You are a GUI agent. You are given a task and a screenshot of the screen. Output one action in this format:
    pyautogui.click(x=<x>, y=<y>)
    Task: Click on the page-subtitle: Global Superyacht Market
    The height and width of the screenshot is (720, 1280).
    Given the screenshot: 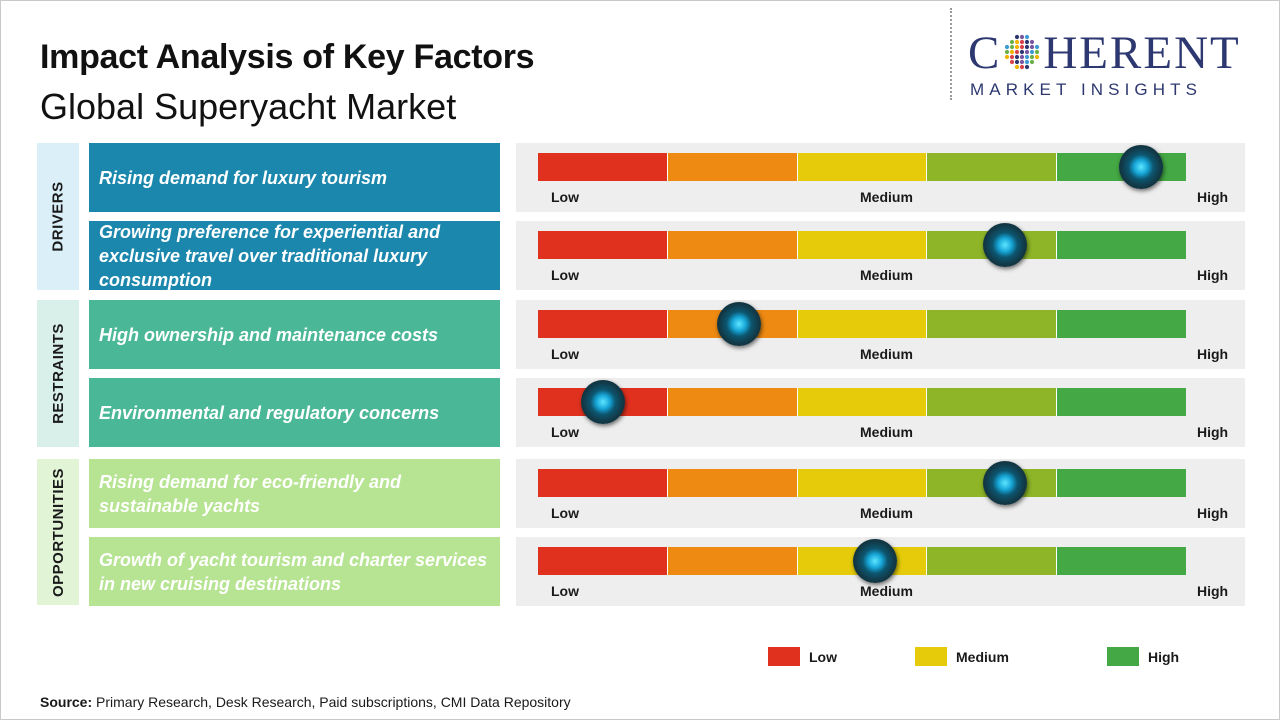 What is the action you would take?
    pyautogui.click(x=248, y=106)
    